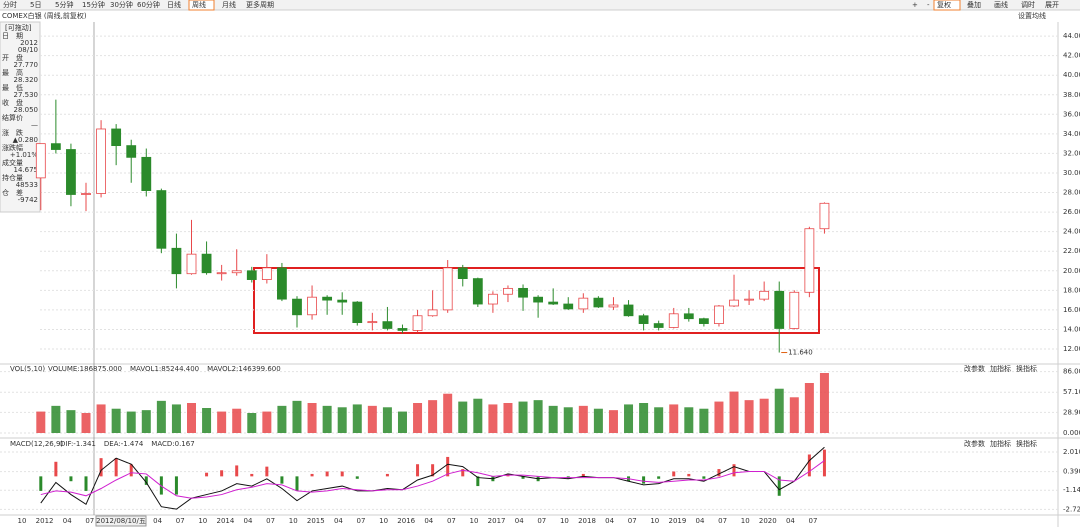 Image resolution: width=1080 pixels, height=527 pixels. What do you see at coordinates (928, 5) in the screenshot?
I see `toolbar-button: -` at bounding box center [928, 5].